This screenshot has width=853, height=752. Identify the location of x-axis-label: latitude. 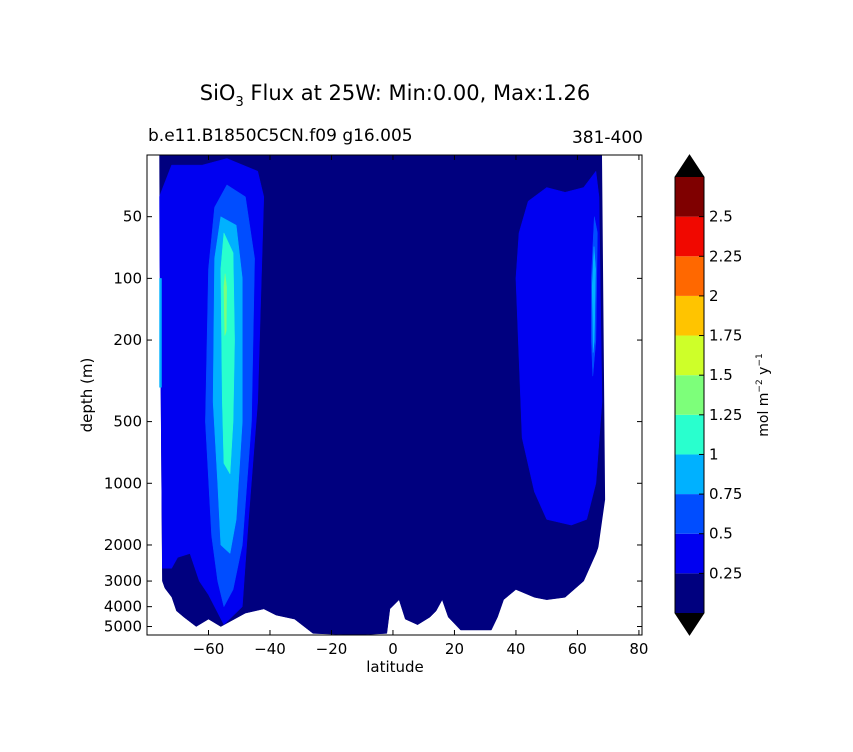
(395, 667).